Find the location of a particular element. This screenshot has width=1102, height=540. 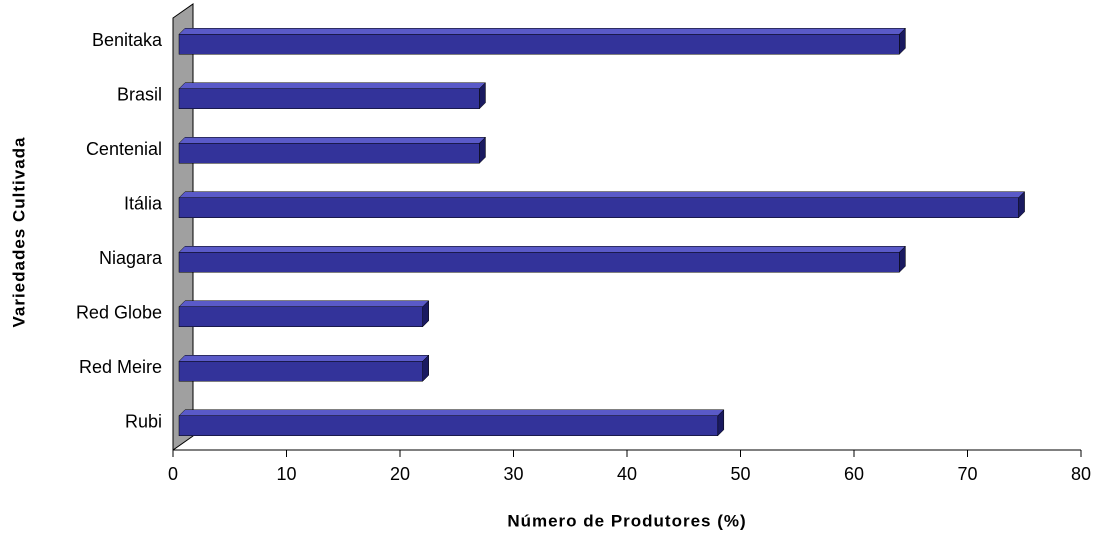

y-axis-title: Variedades Cultivada is located at coordinates (18, 231).